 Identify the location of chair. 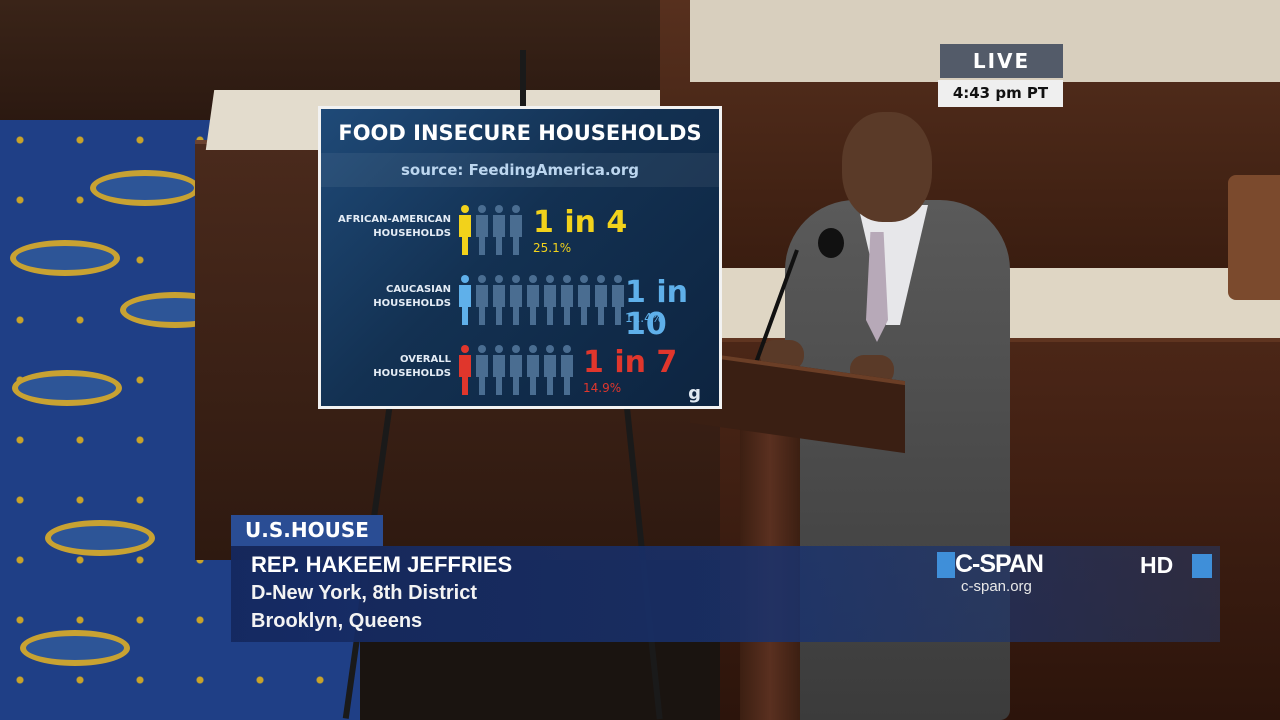
(1254, 237).